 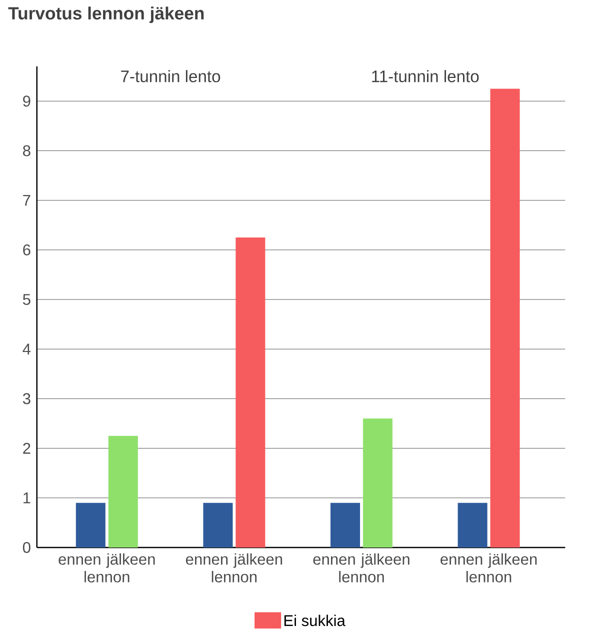 What do you see at coordinates (315, 620) in the screenshot?
I see `legend-label: Ei sukkia` at bounding box center [315, 620].